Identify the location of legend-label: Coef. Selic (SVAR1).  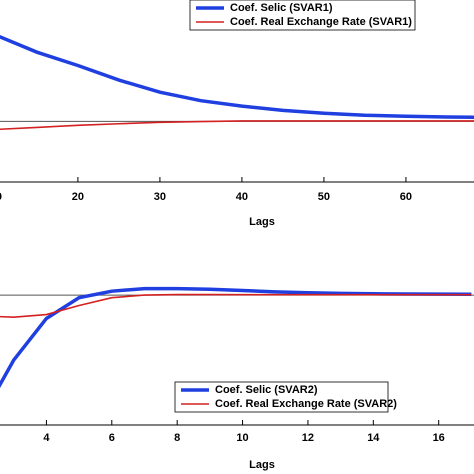
(281, 8).